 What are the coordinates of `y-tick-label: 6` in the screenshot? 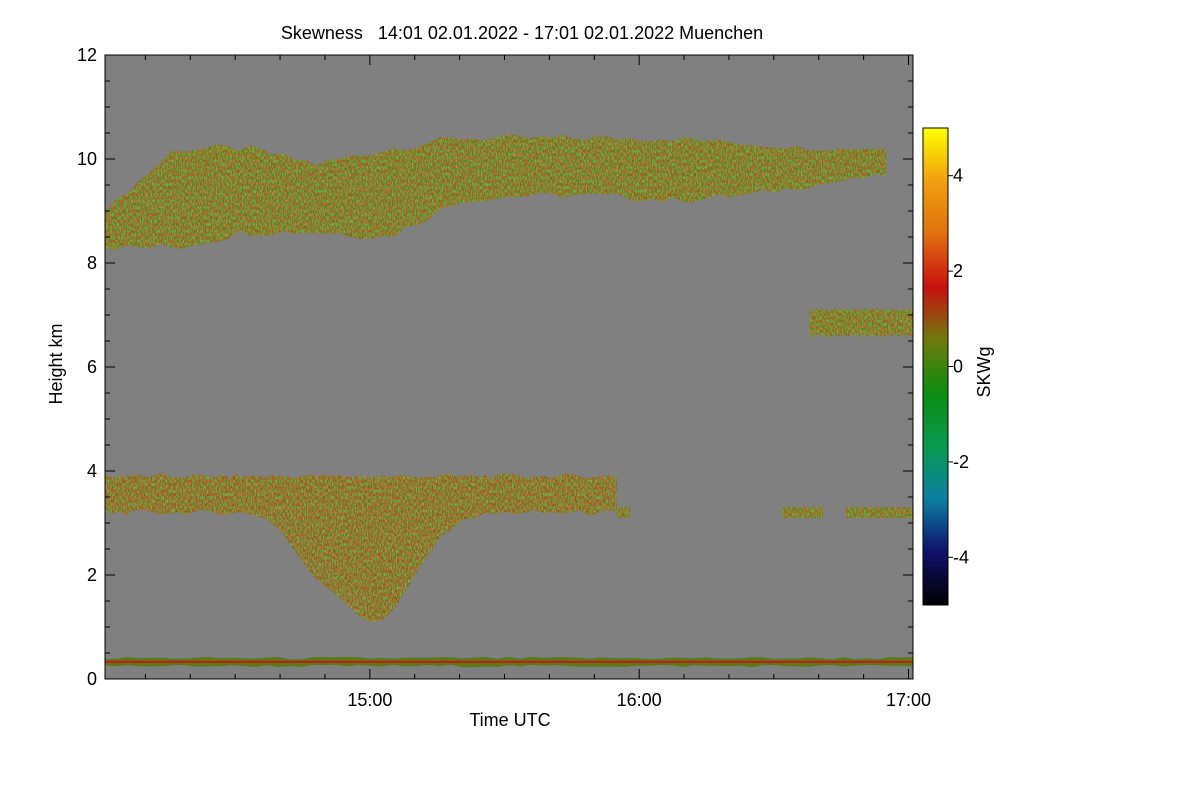 It's located at (92, 367).